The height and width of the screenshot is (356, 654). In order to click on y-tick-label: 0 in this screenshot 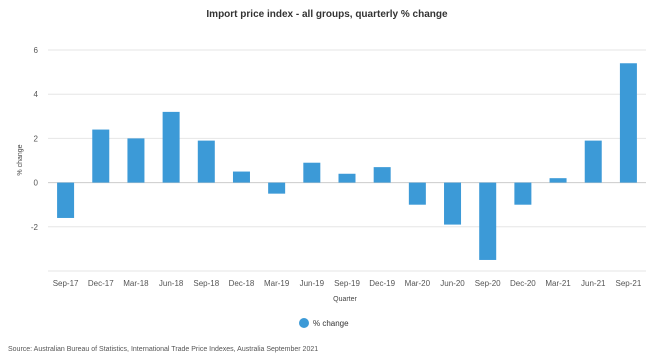, I will do `click(36, 183)`.